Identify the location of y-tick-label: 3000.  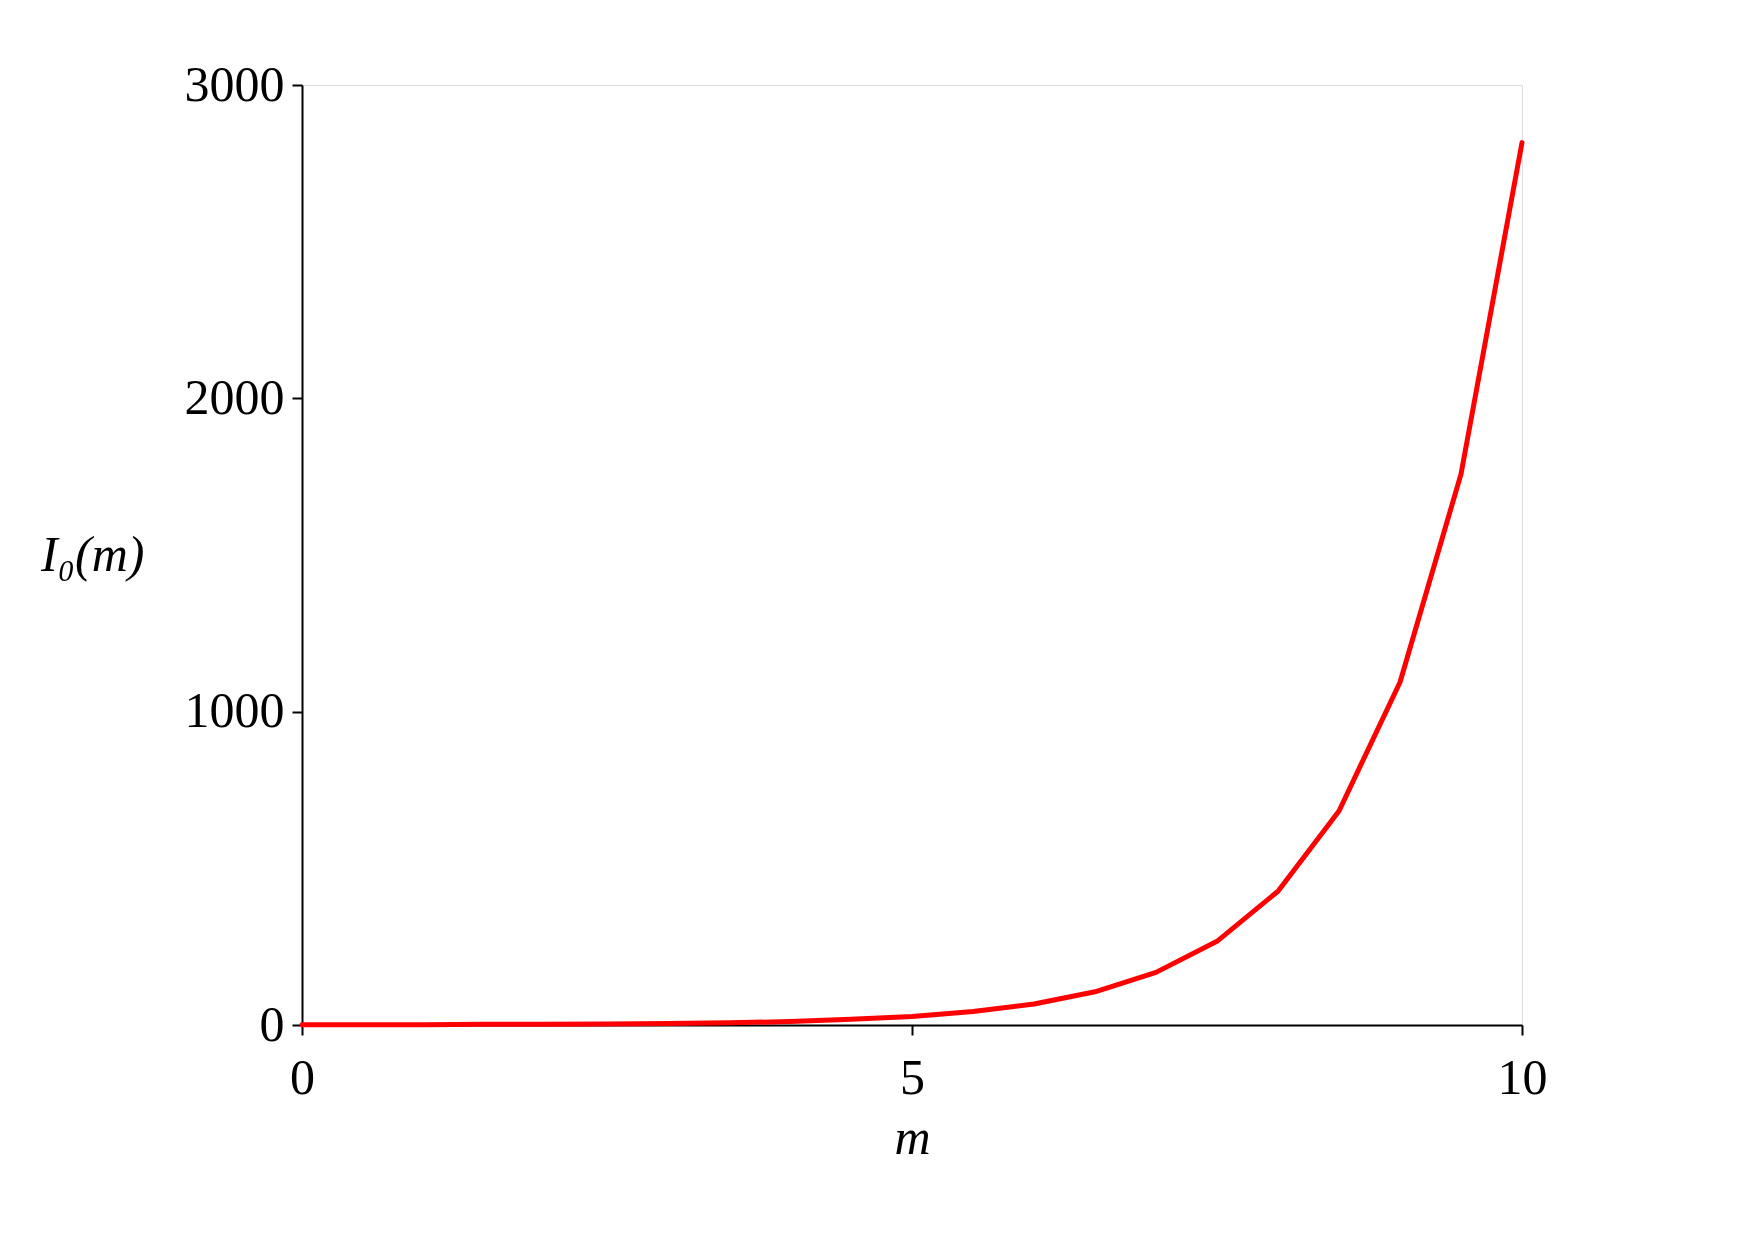
(234, 83).